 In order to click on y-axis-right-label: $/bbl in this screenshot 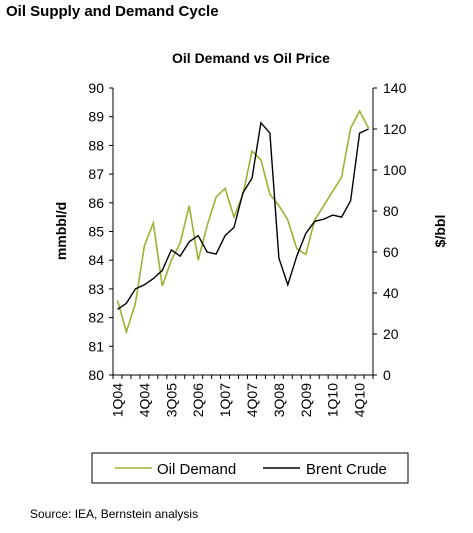, I will do `click(440, 231)`.